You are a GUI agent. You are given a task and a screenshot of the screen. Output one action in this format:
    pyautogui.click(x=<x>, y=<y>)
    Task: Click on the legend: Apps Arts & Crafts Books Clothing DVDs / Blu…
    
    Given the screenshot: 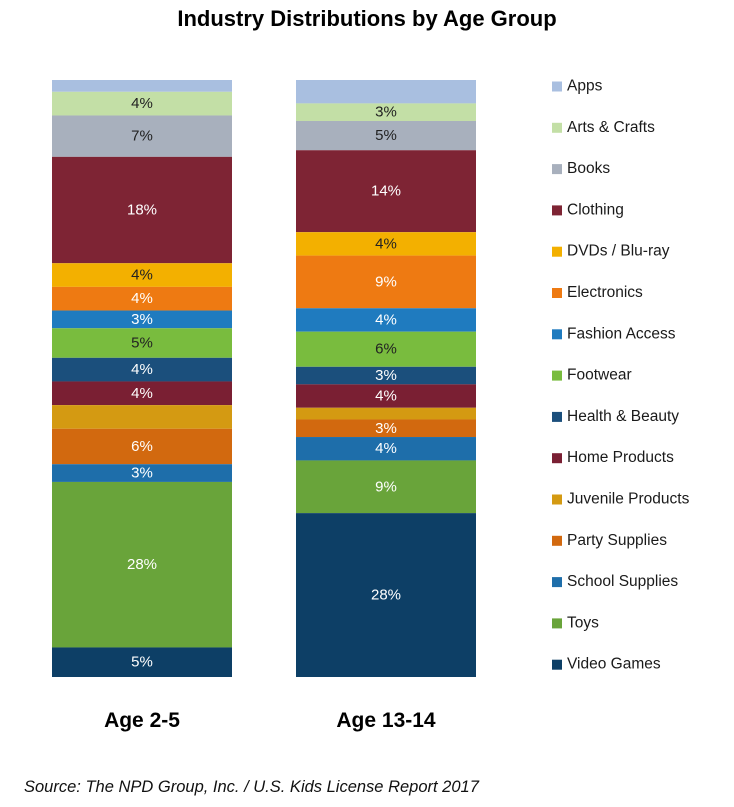 What is the action you would take?
    pyautogui.click(x=621, y=375)
    